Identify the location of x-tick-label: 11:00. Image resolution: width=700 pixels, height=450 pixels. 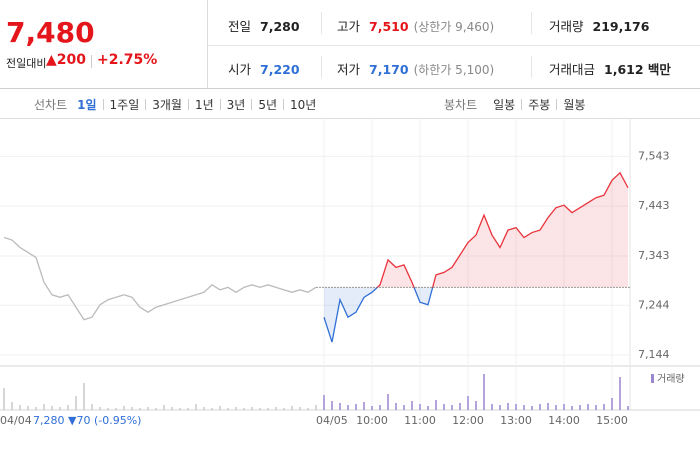
(420, 420).